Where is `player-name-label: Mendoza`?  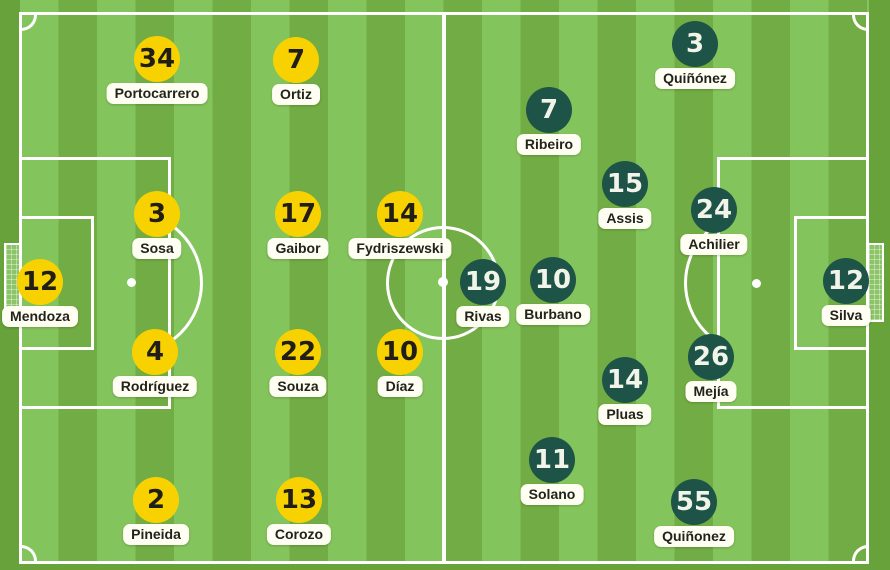
player-name-label: Mendoza is located at coordinates (40, 316).